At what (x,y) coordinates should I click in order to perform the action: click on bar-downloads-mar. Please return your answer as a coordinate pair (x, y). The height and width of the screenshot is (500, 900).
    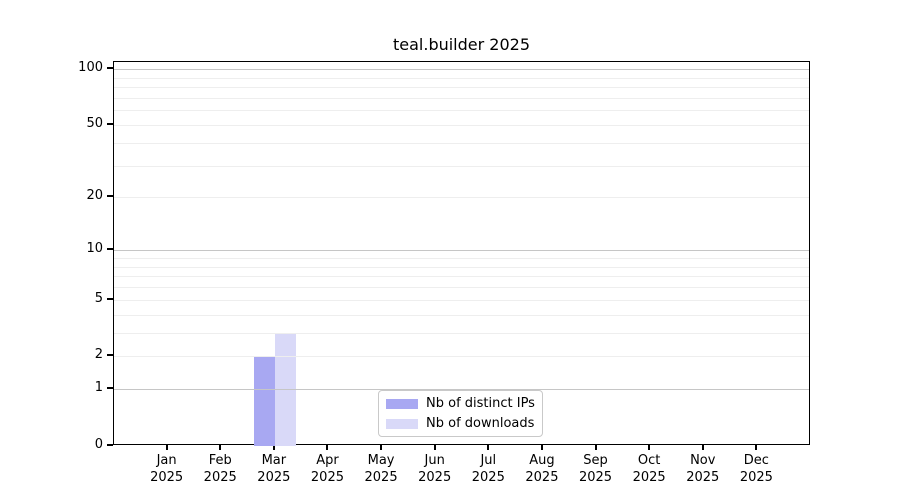
    Looking at the image, I should click on (285, 389).